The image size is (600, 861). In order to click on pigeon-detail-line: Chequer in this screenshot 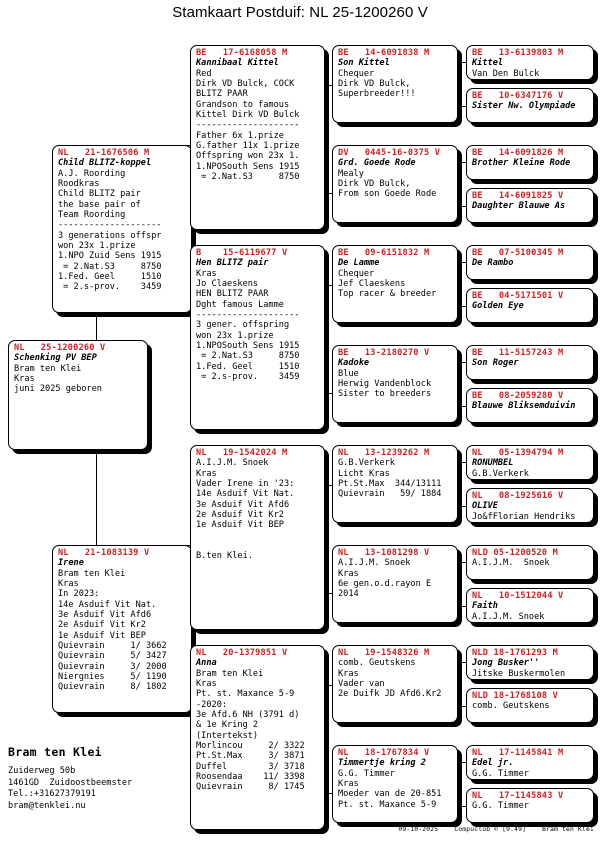, I will do `click(356, 73)`.